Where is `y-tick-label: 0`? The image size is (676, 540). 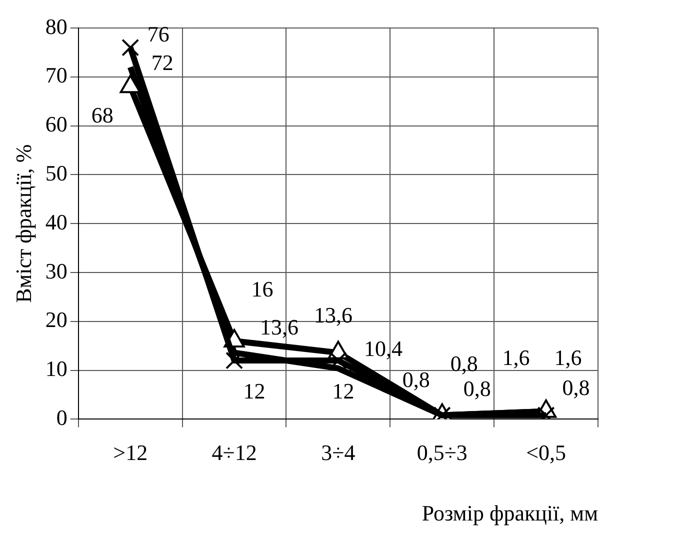
y-tick-label: 0 is located at coordinates (62, 417).